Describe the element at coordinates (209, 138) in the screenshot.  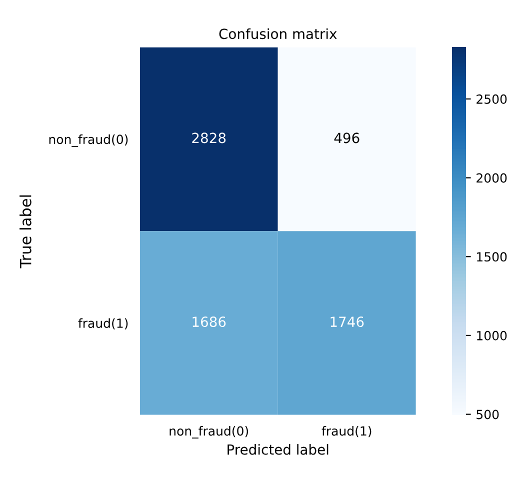
I see `data-label: 2828` at that location.